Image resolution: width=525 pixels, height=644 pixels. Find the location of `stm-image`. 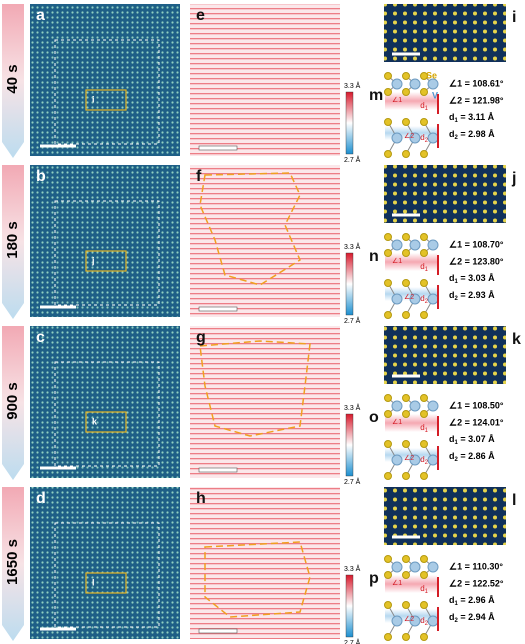

stm-image is located at coordinates (105, 241).